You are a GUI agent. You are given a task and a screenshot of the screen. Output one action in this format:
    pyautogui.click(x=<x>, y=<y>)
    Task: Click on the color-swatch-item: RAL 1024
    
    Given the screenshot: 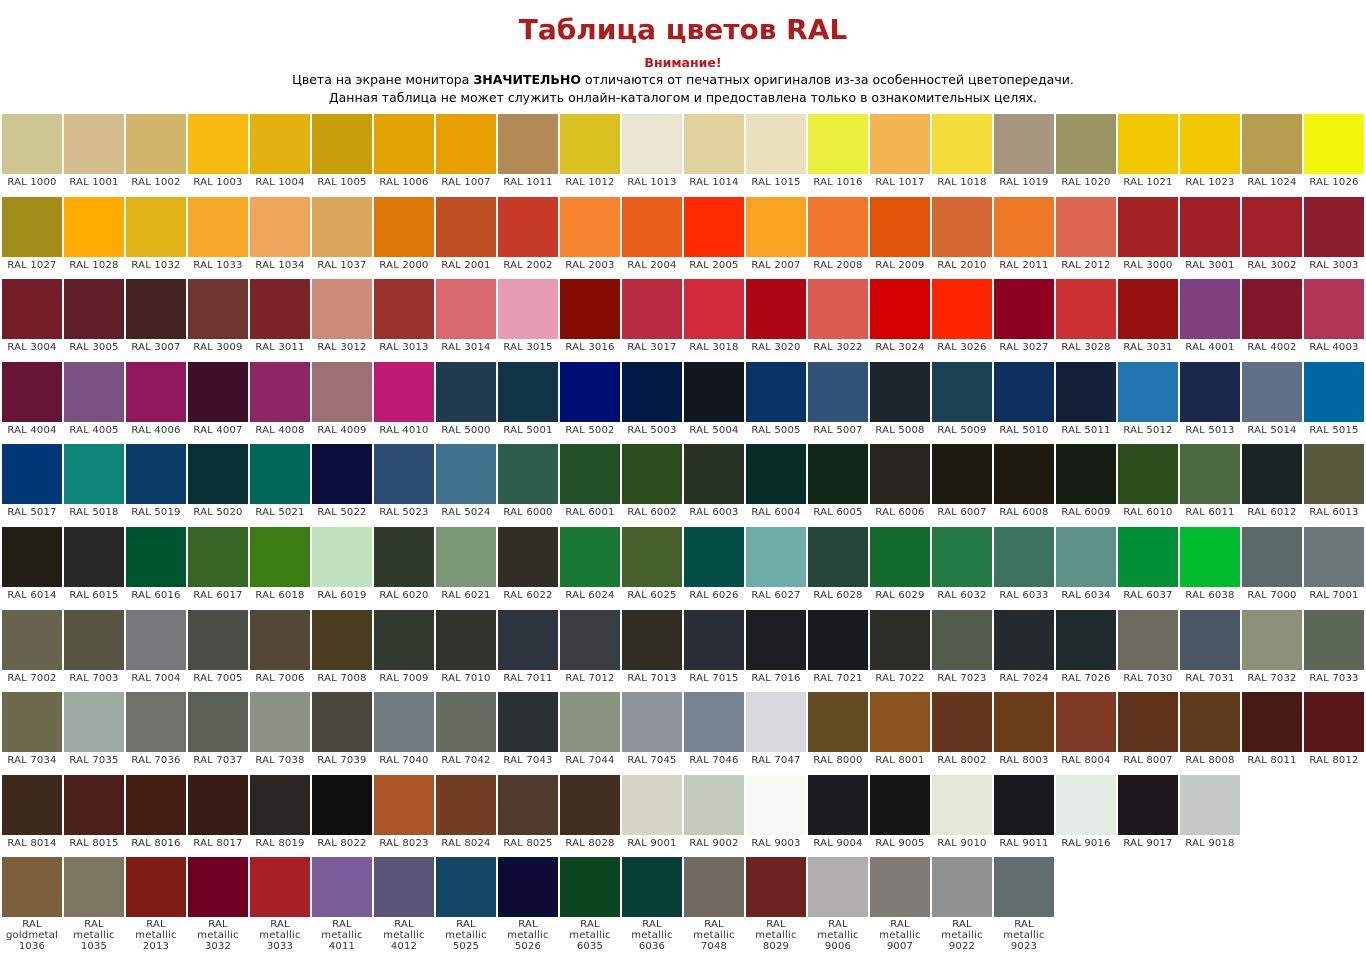 What is the action you would take?
    pyautogui.click(x=1272, y=155)
    